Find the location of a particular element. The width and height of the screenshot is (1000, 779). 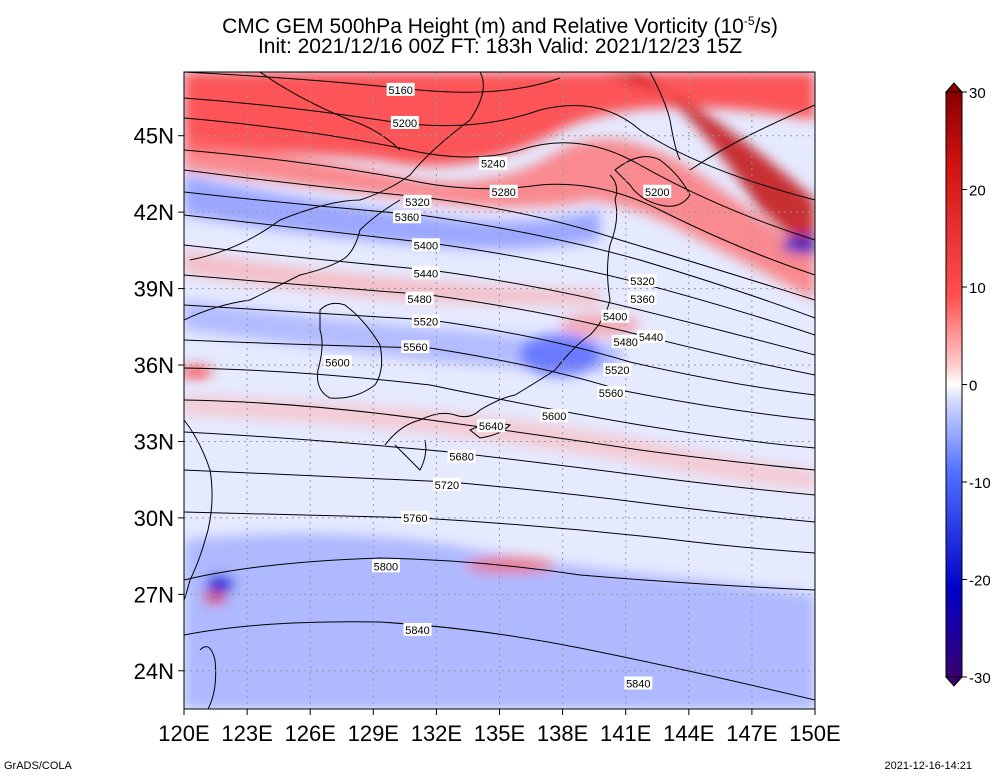

contour-label: 5160 is located at coordinates (400, 89).